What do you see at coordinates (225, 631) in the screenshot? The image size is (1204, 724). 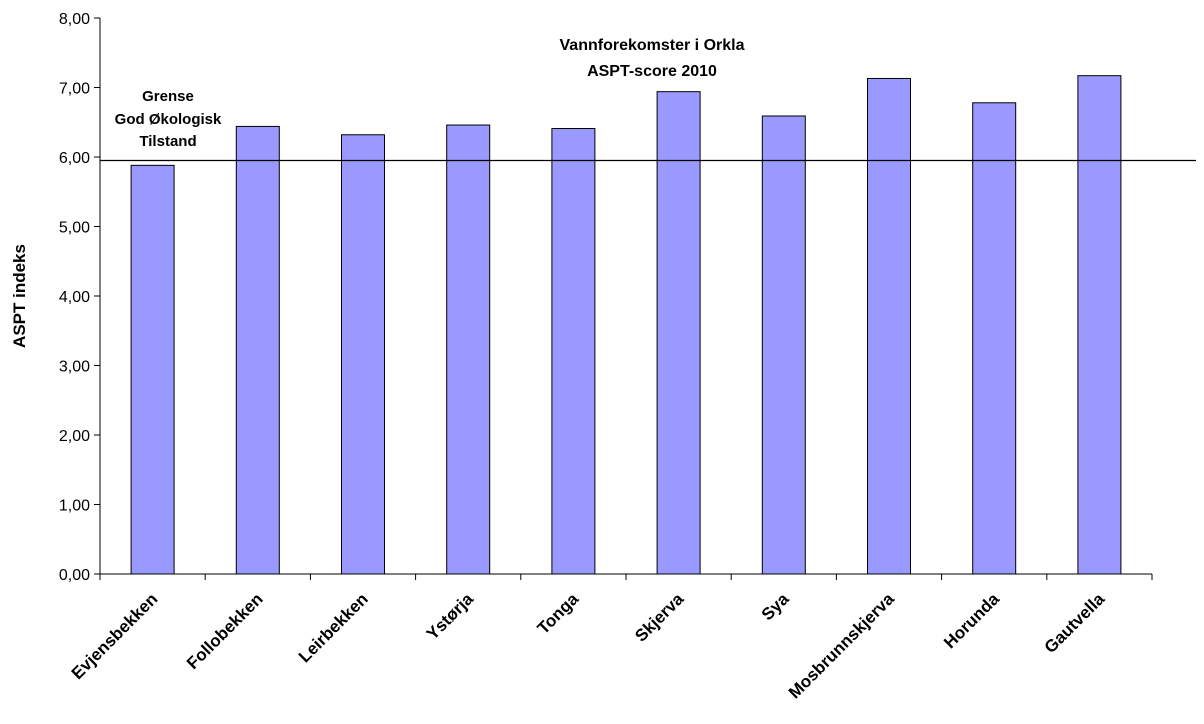 I see `x-category-label: Follobekken` at bounding box center [225, 631].